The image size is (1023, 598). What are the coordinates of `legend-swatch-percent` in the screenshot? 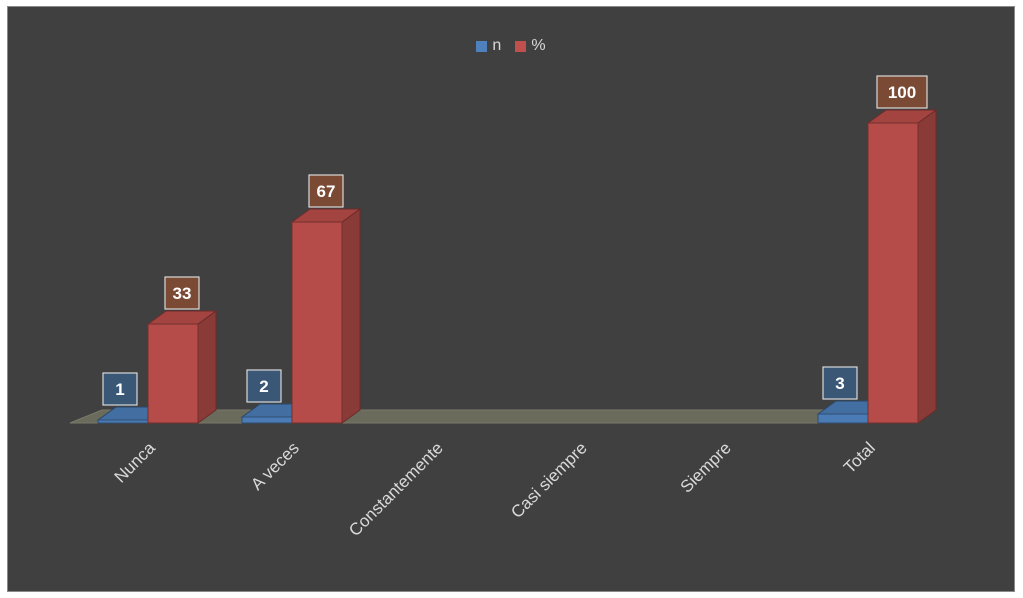 It's located at (521, 46).